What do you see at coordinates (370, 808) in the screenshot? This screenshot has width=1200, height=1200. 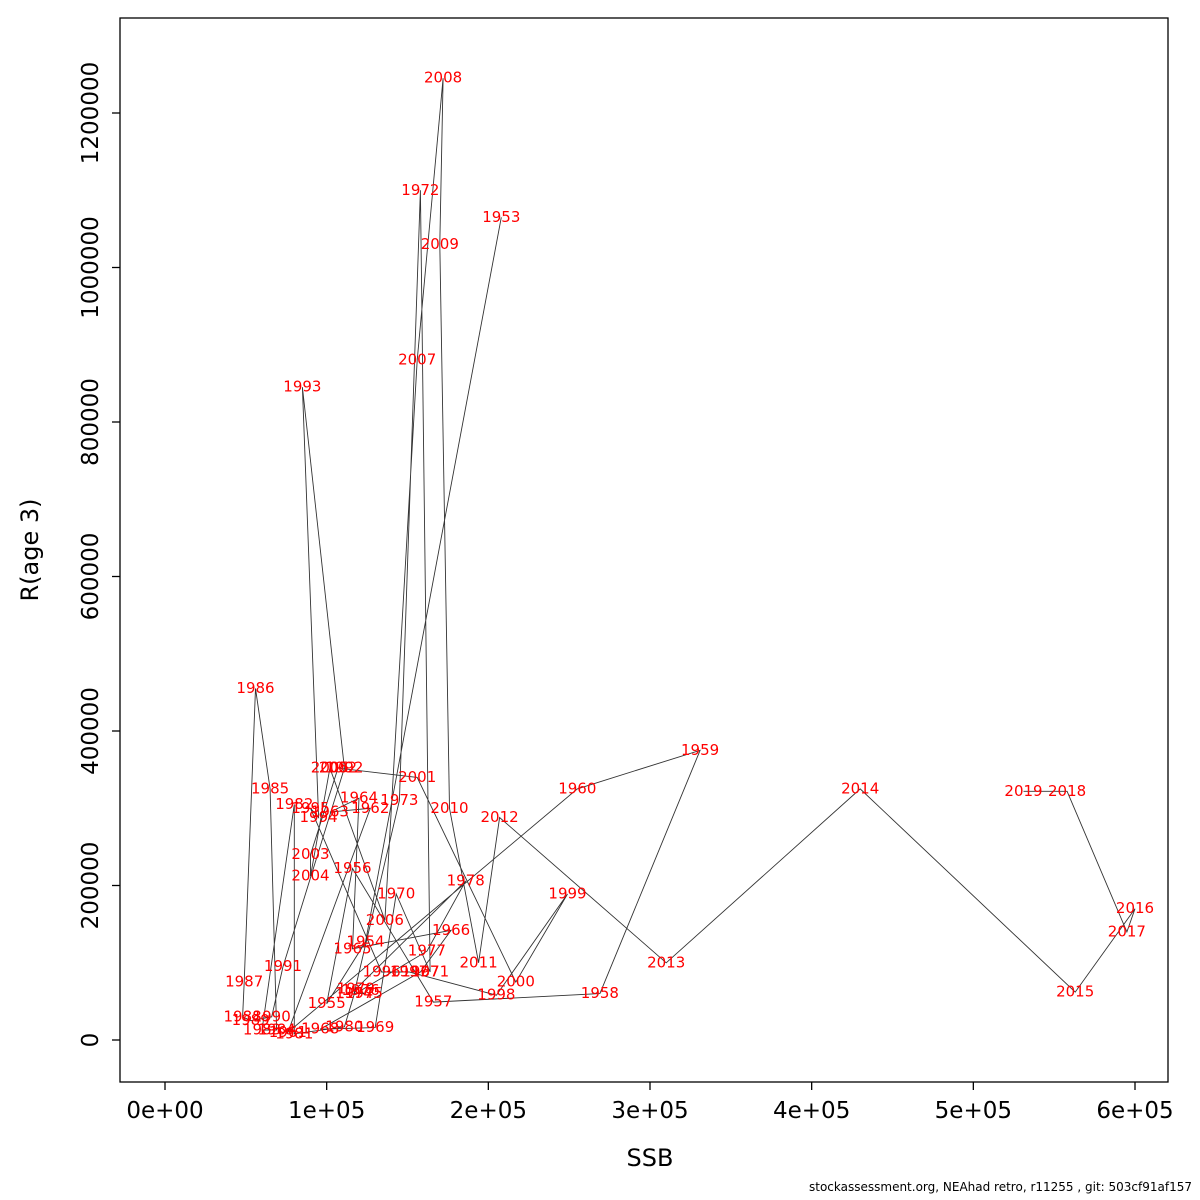 I see `year-label: 1962` at bounding box center [370, 808].